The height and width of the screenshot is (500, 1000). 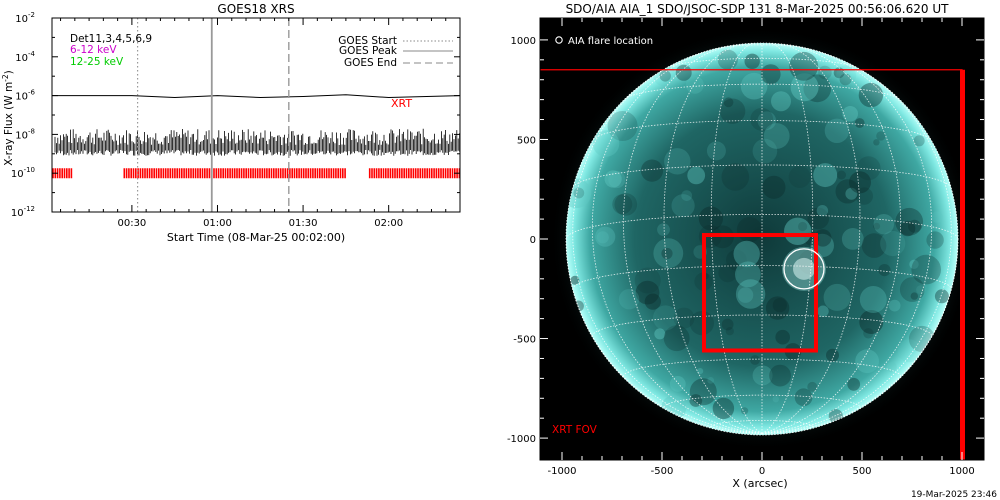 I want to click on goes-y-axis-label: X-ray Flux (W m-2), so click(x=8, y=118).